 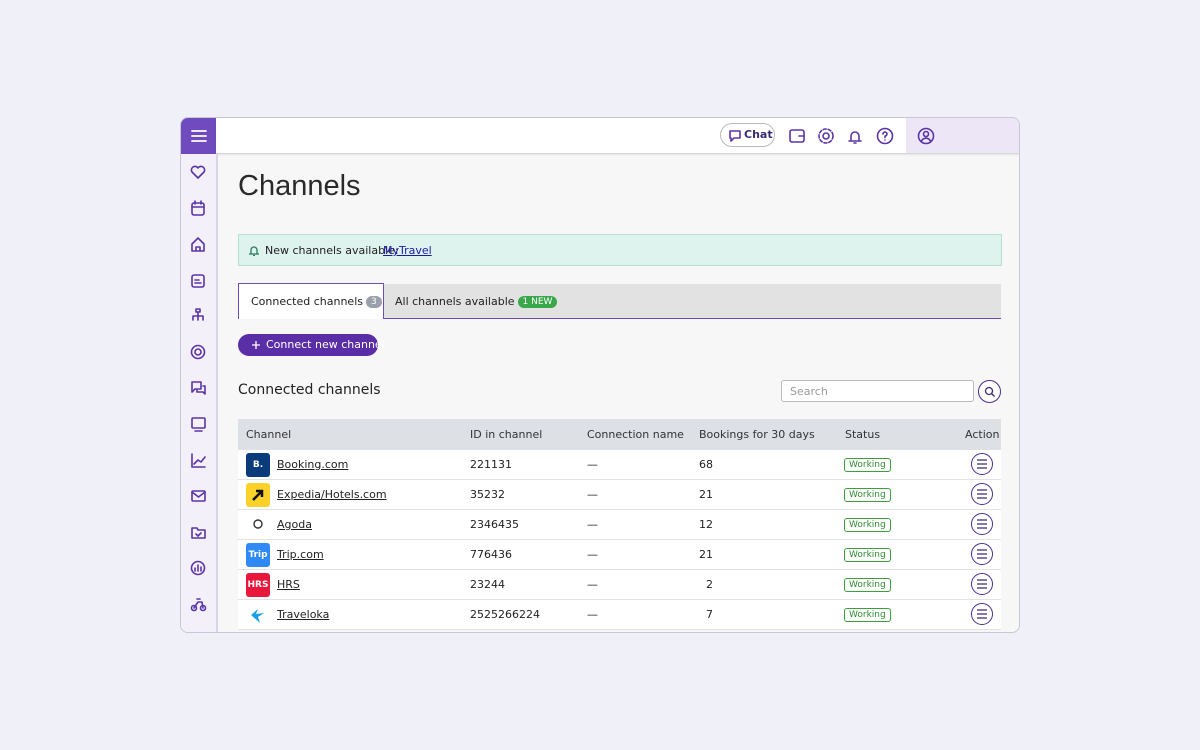 I want to click on connect-label: Connect new channel, so click(x=325, y=344).